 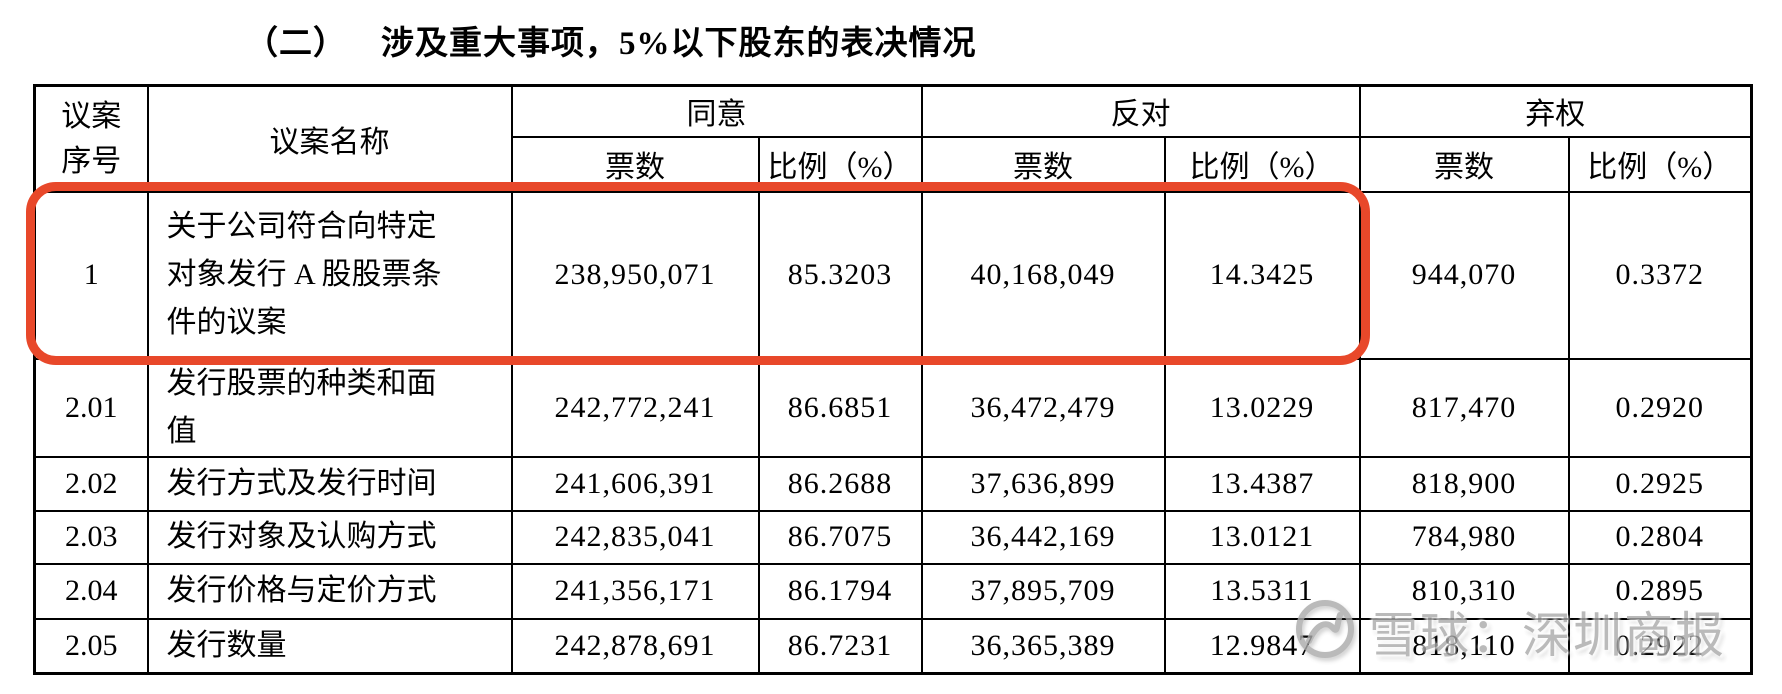 What do you see at coordinates (1660, 646) in the screenshot?
I see `cell-abstain-ratio: 0.2922` at bounding box center [1660, 646].